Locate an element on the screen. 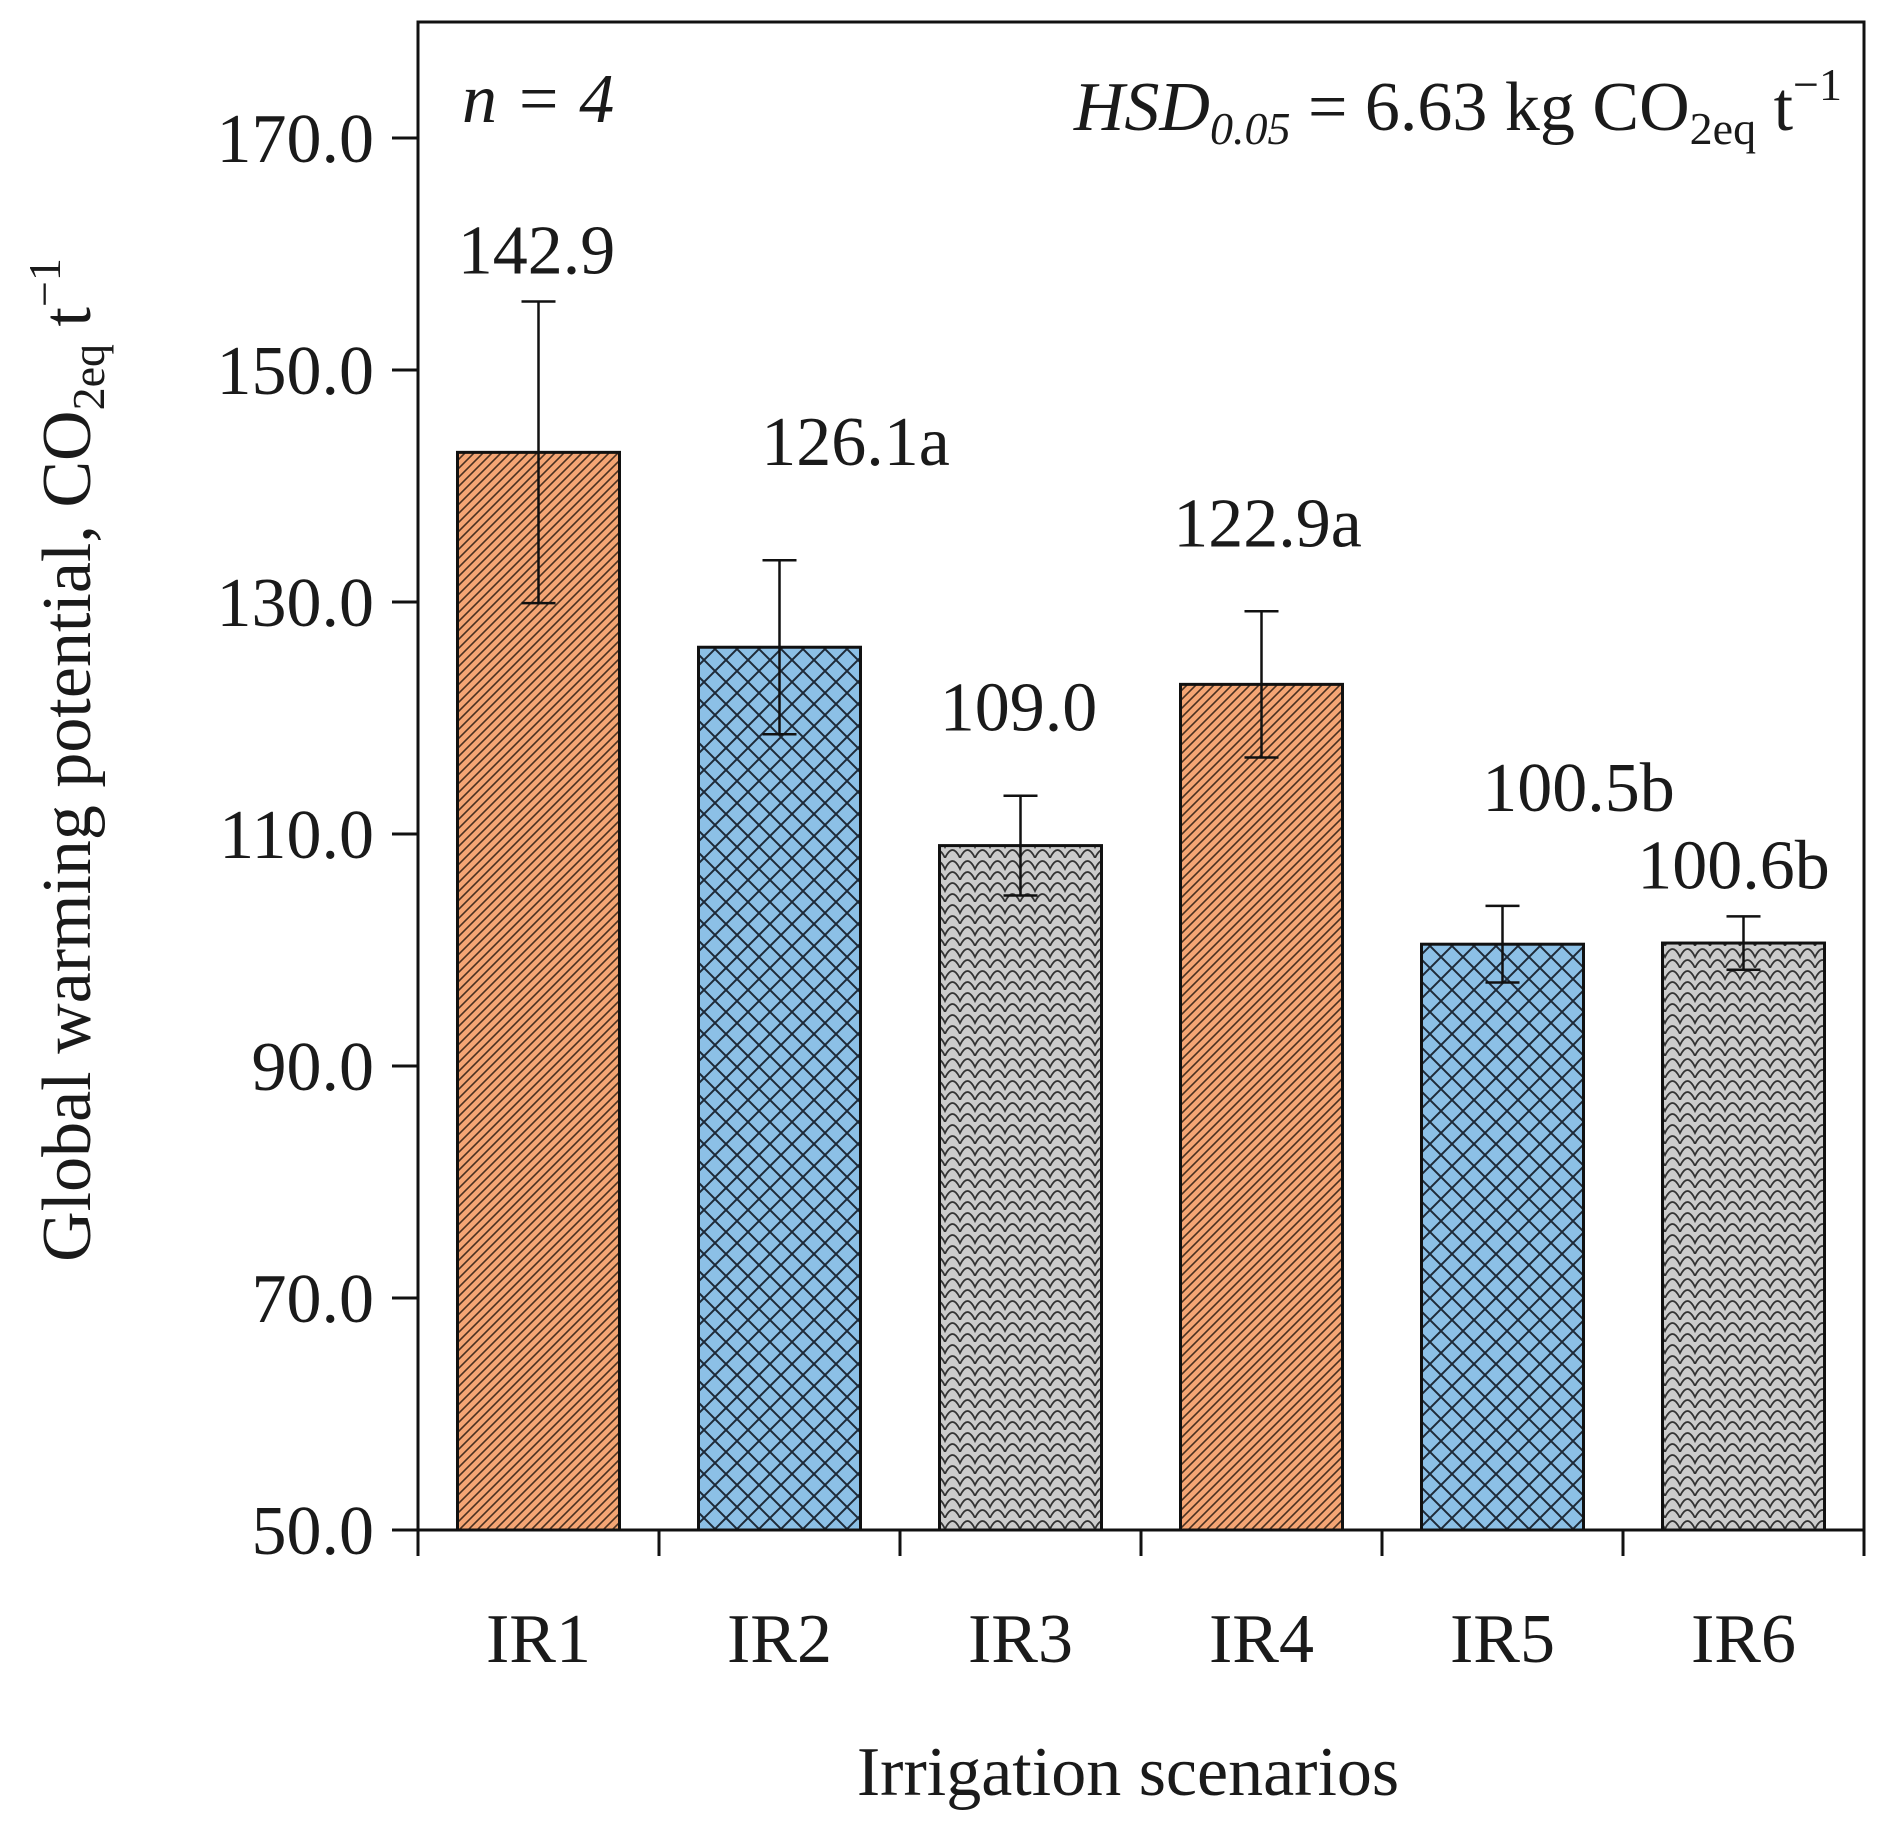  hsd-annotation: HSD0.05 = 6.63 kg CO2eq t−1 is located at coordinates (1457, 106).